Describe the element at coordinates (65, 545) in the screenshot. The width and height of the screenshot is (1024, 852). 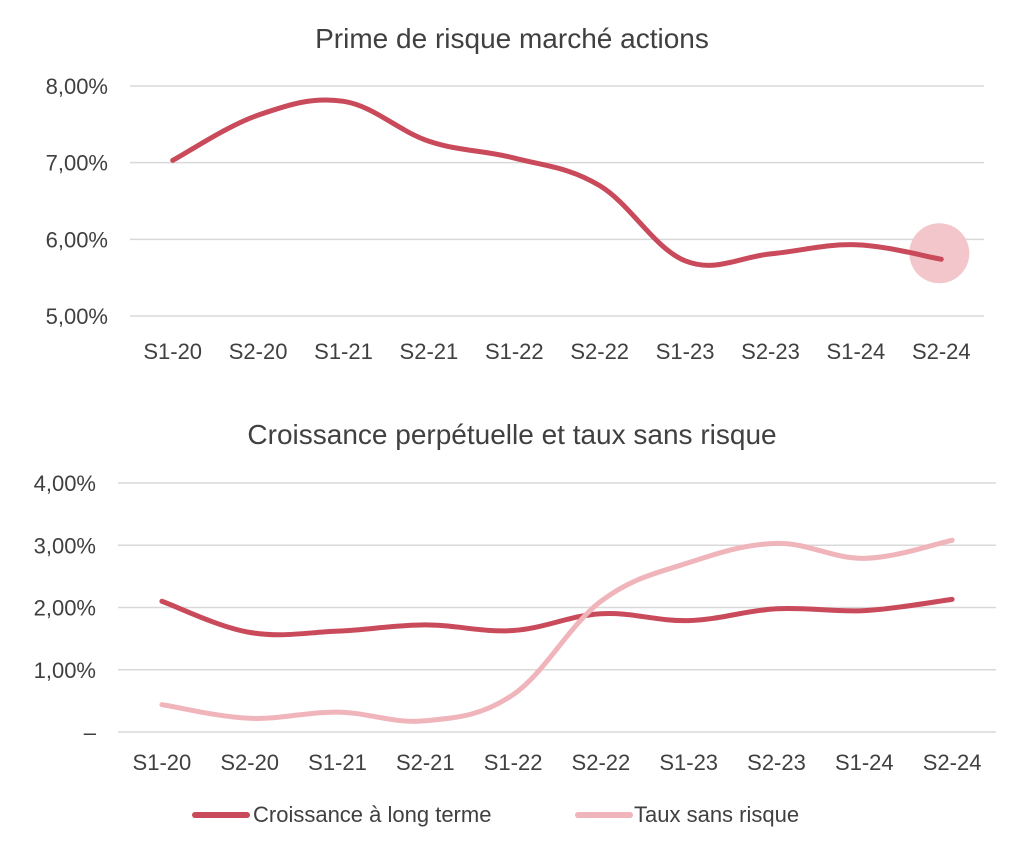
I see `y-tick-label: 3,00%` at that location.